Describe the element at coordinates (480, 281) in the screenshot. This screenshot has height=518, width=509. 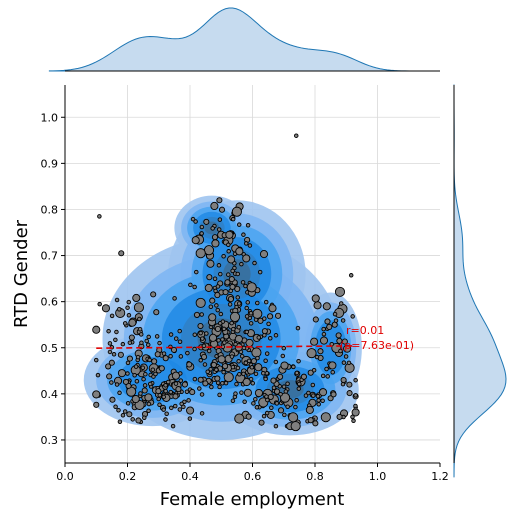
I see `right-marginal-density` at that location.